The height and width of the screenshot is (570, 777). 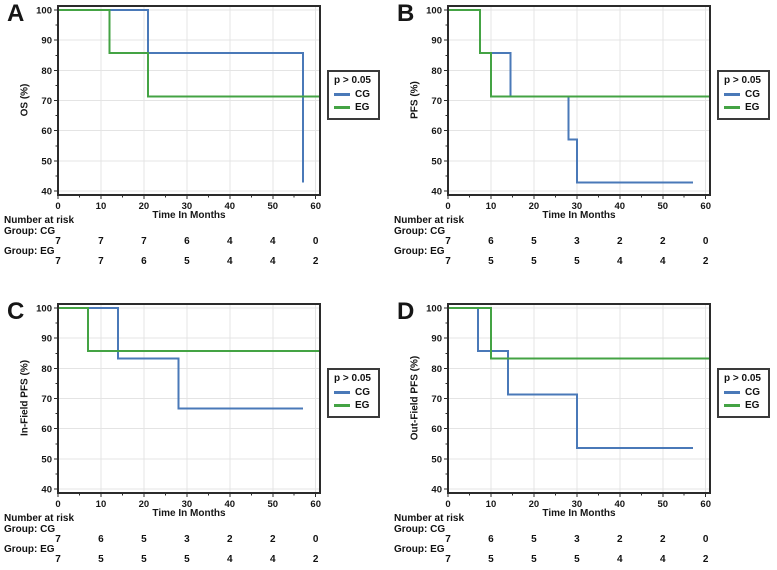 I want to click on km-plot-A: 0 10 20 30 40 50 60 40 50 60 70 80 90 100, so click(x=178, y=108).